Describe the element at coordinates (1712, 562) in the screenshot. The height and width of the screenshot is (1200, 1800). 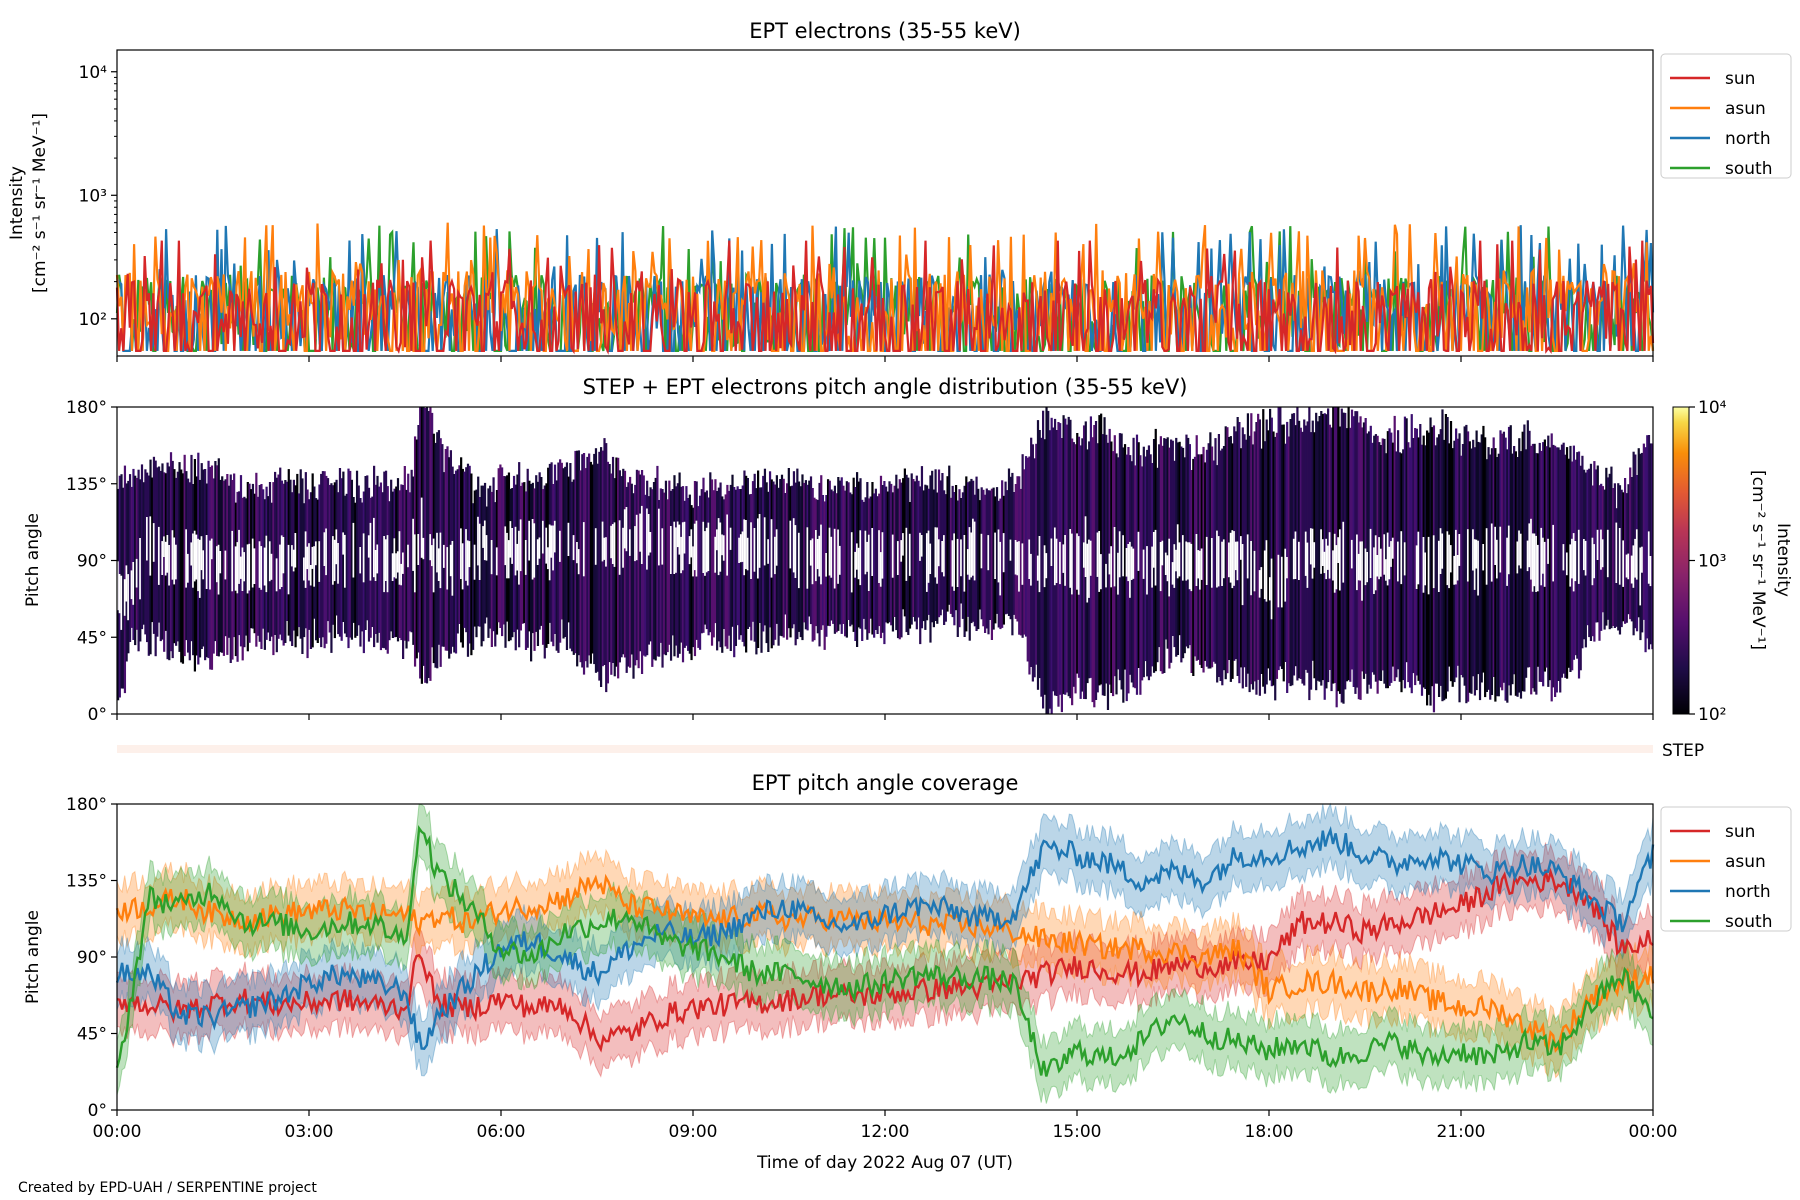
I see `colorbar-tick-label: 10³` at that location.